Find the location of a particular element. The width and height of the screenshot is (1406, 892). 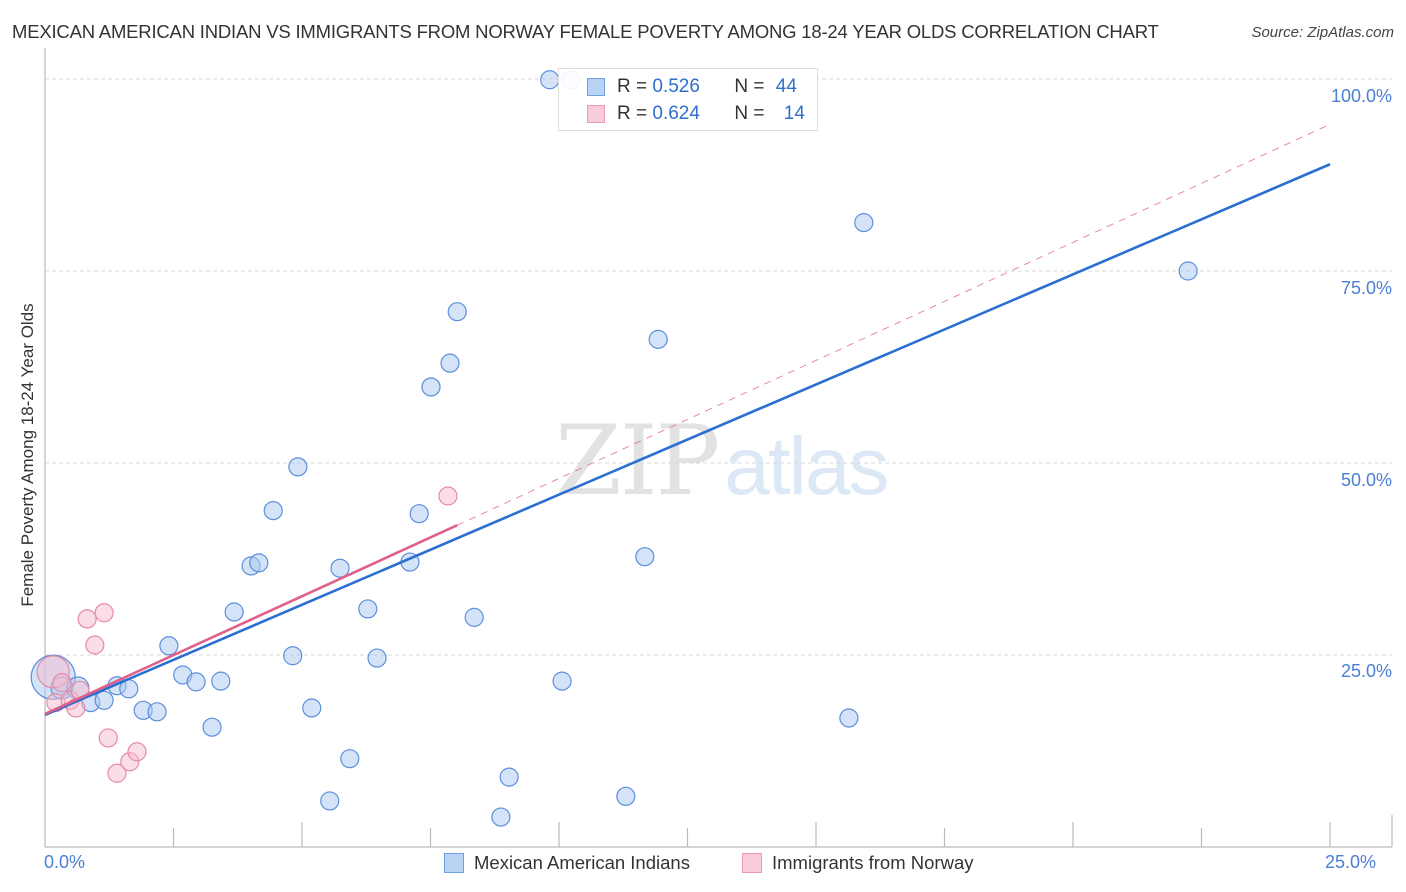

x-tick-25: 25.0% is located at coordinates (1351, 862).